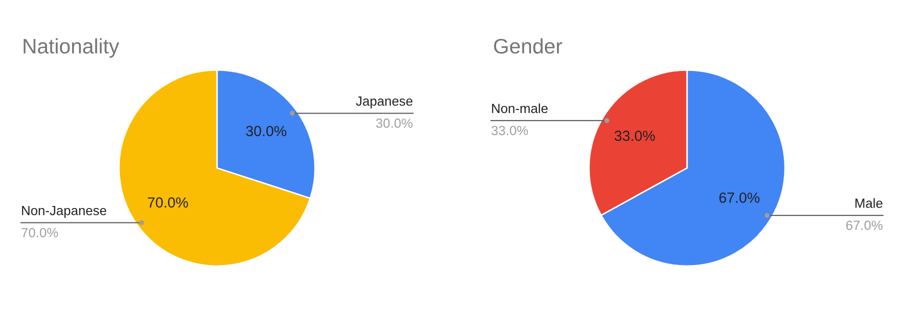 Image resolution: width=906 pixels, height=326 pixels. I want to click on slice-label: Male, so click(868, 203).